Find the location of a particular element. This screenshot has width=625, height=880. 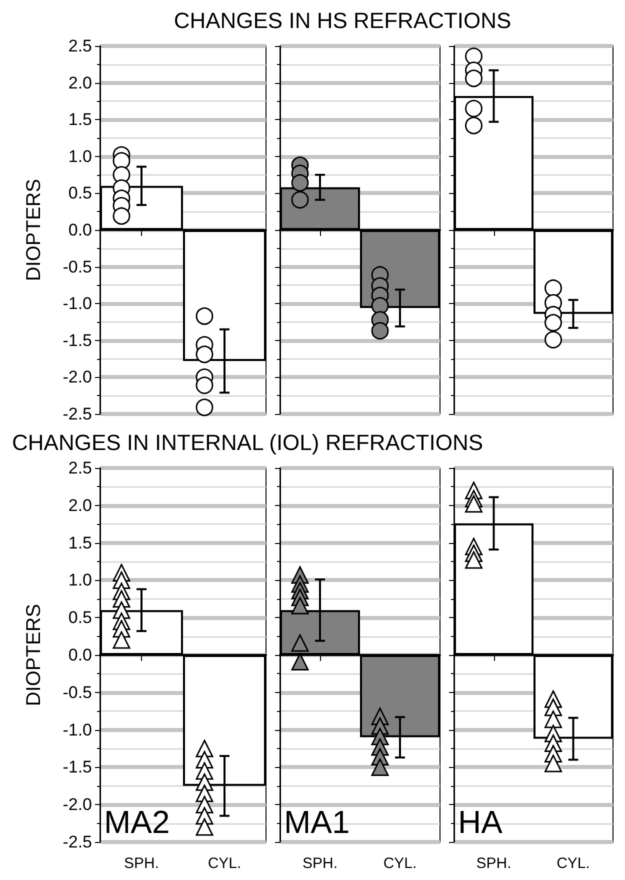

annotation: MA1 is located at coordinates (317, 822).